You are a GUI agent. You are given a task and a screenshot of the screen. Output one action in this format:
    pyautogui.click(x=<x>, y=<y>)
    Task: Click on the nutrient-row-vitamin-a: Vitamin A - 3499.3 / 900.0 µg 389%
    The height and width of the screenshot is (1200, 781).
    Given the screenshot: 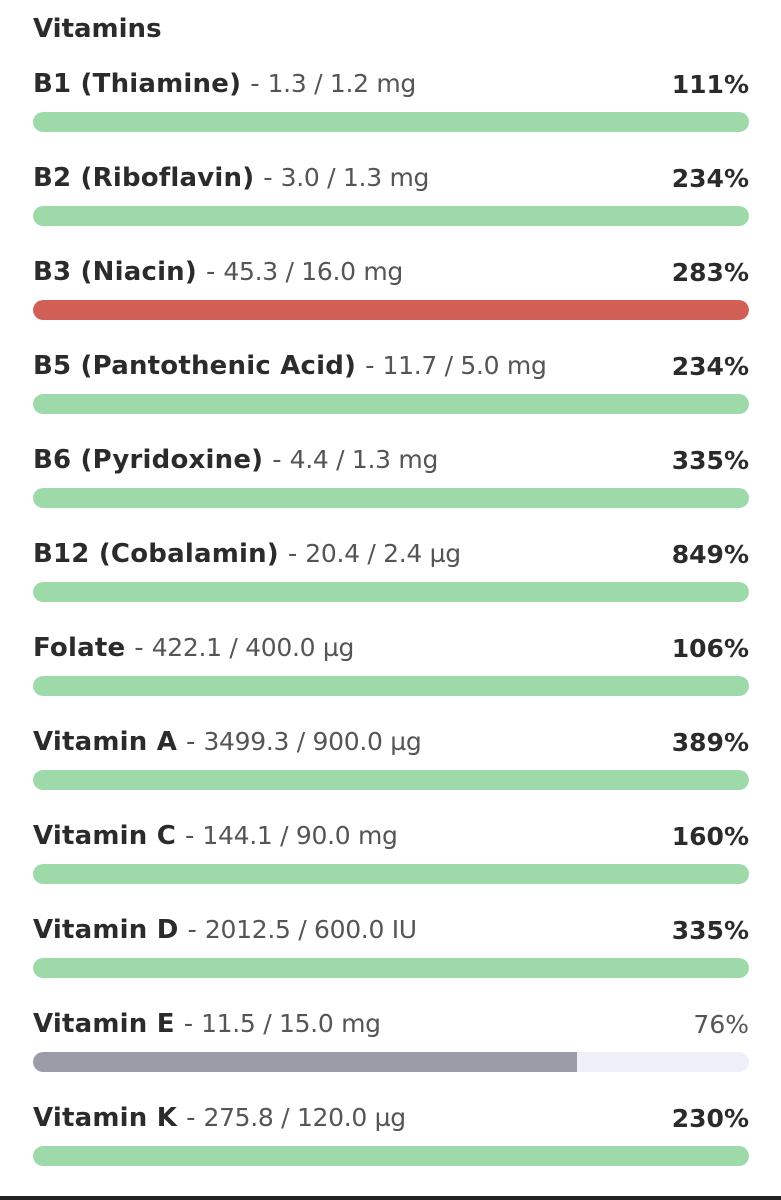 What is the action you would take?
    pyautogui.click(x=391, y=760)
    